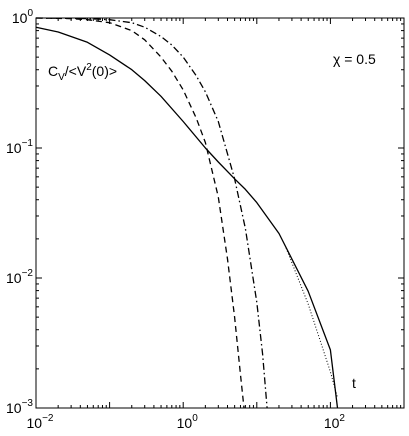 This screenshot has width=409, height=436. What do you see at coordinates (82, 72) in the screenshot?
I see `ylabel-annotation: CV/<V2(0)>` at bounding box center [82, 72].